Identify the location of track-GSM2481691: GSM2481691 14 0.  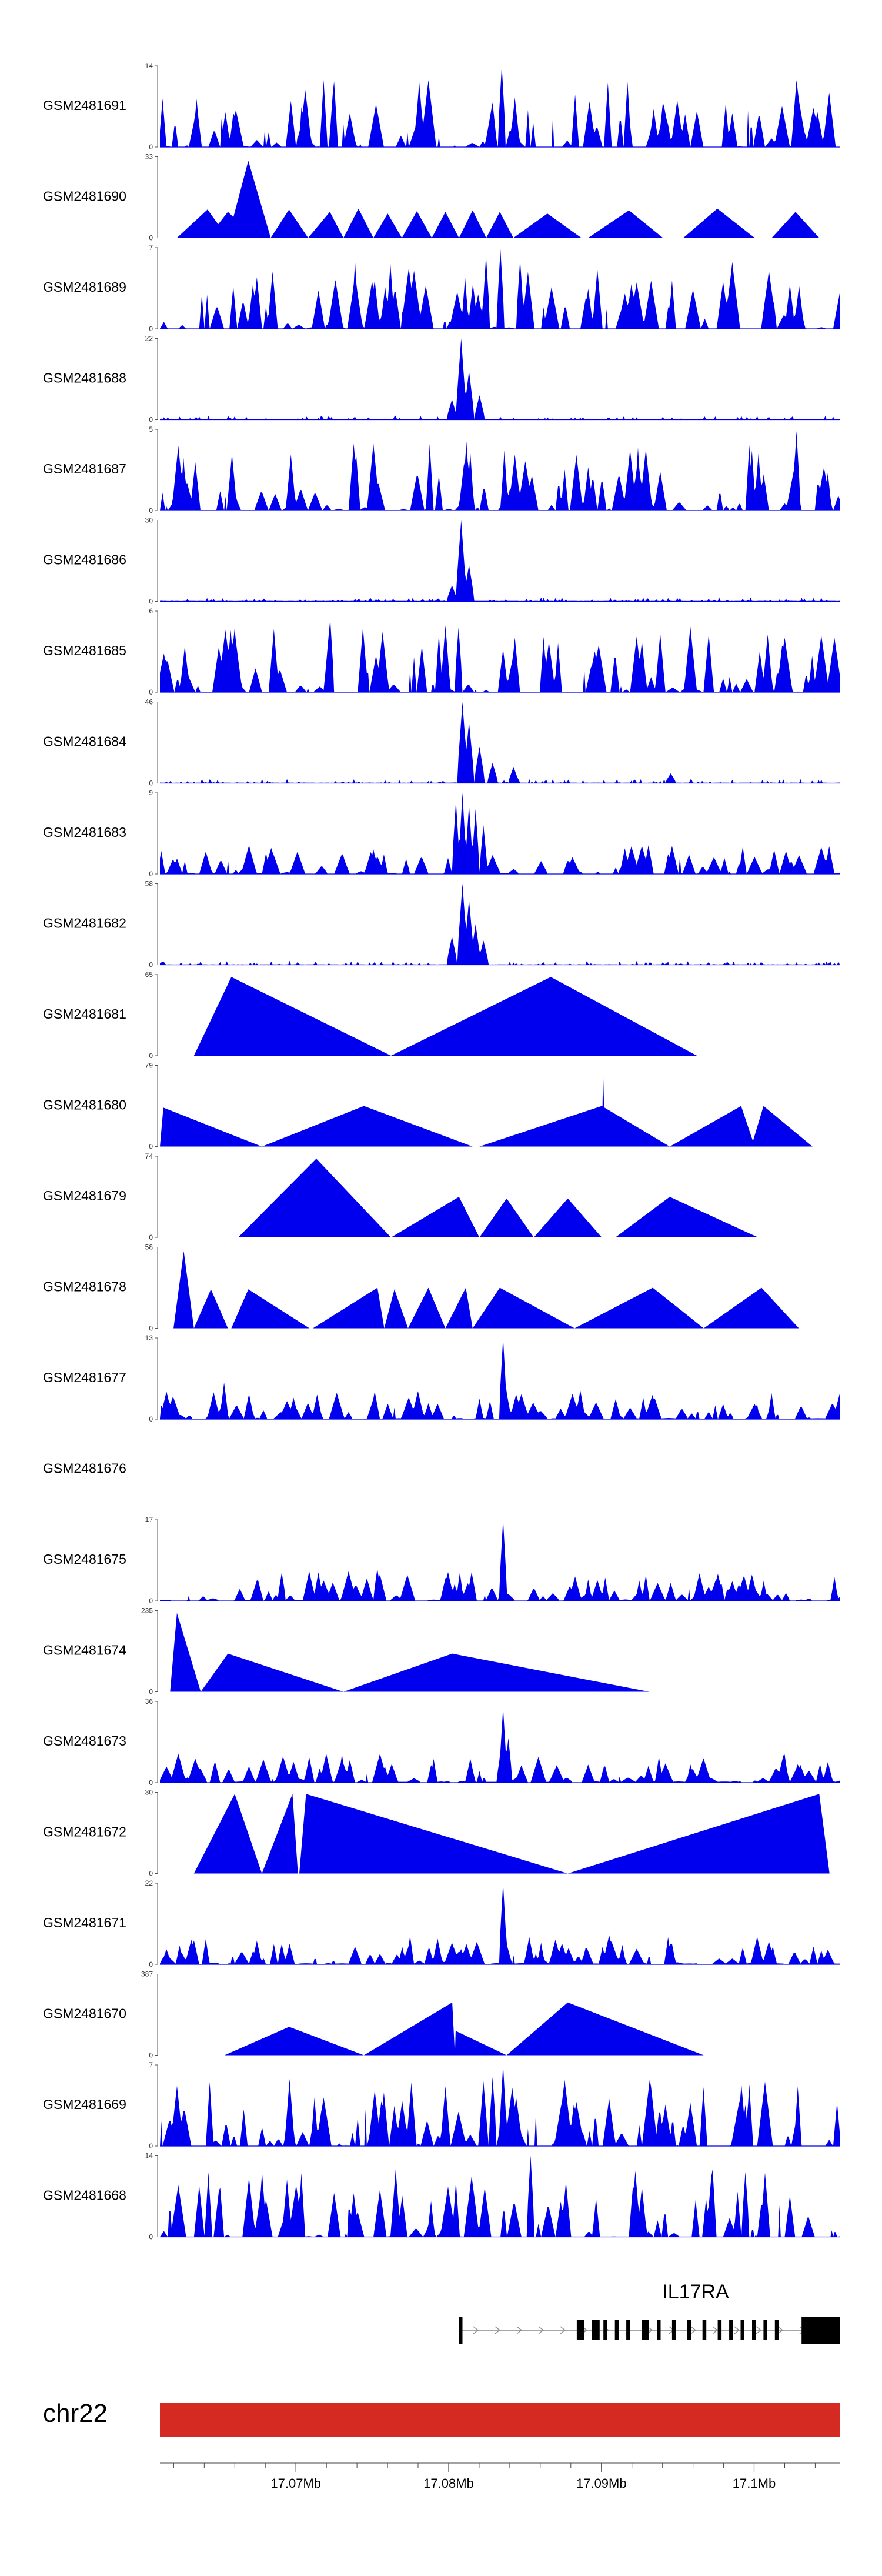
(441, 106).